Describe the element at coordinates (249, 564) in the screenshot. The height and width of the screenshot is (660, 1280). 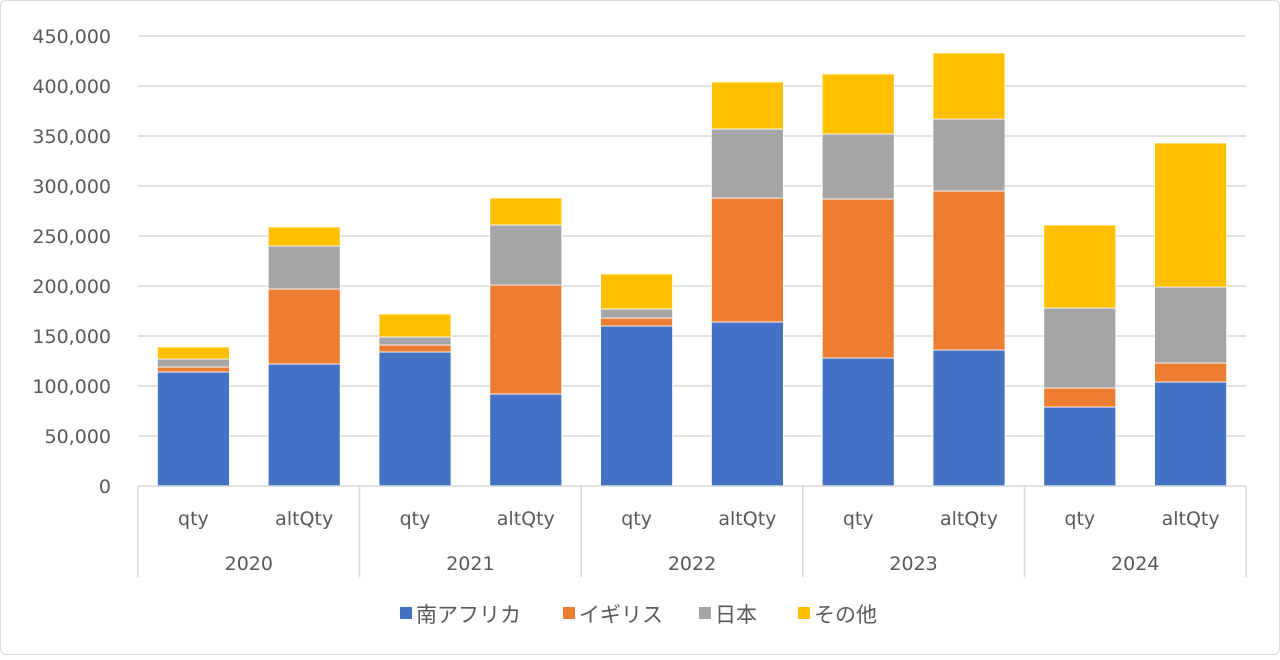
I see `x-group-label: 2020` at that location.